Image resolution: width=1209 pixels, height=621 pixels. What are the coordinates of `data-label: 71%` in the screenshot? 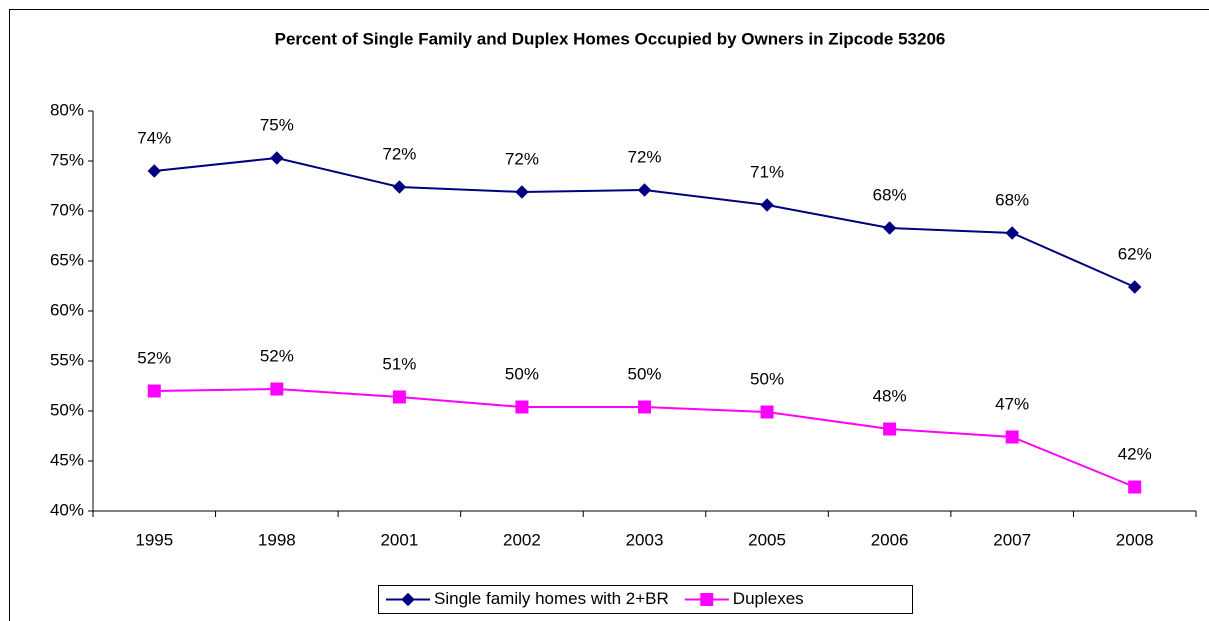 It's located at (767, 171).